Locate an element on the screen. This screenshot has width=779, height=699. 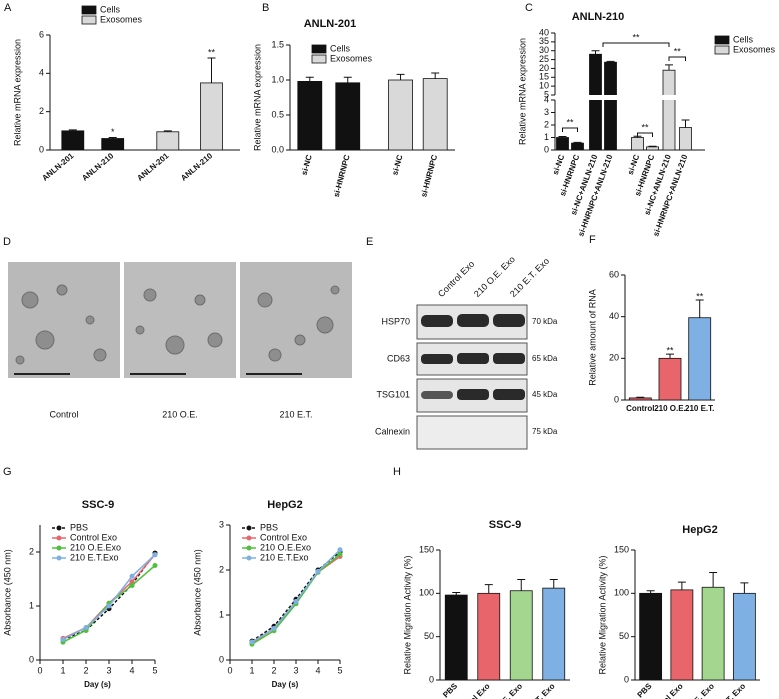
legend-label: Cells is located at coordinates (340, 48).